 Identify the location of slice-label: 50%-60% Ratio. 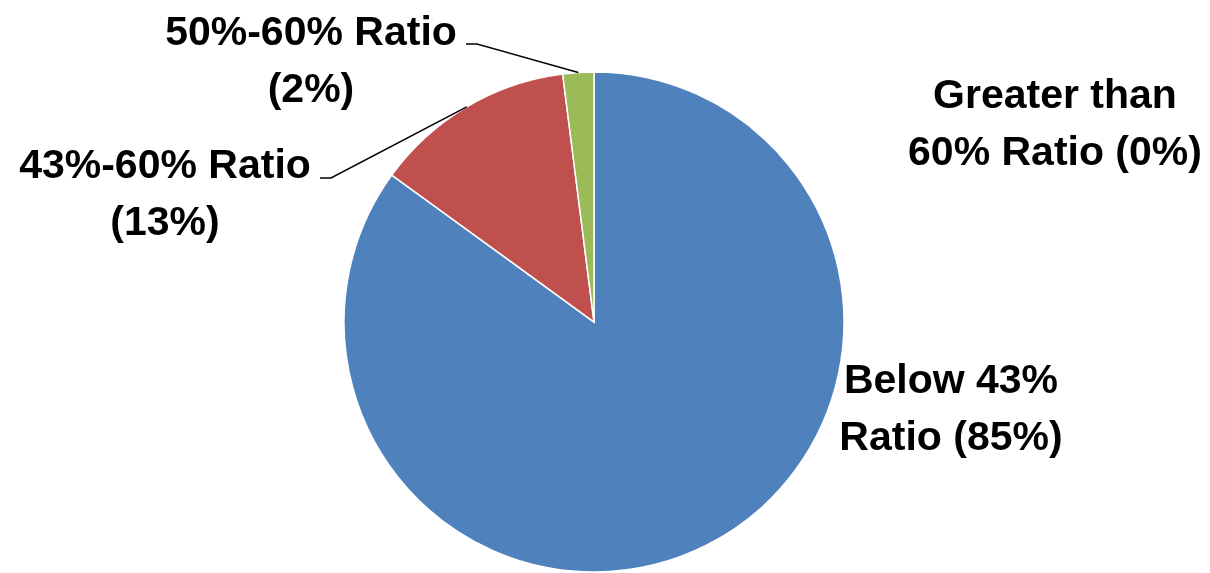
(311, 31).